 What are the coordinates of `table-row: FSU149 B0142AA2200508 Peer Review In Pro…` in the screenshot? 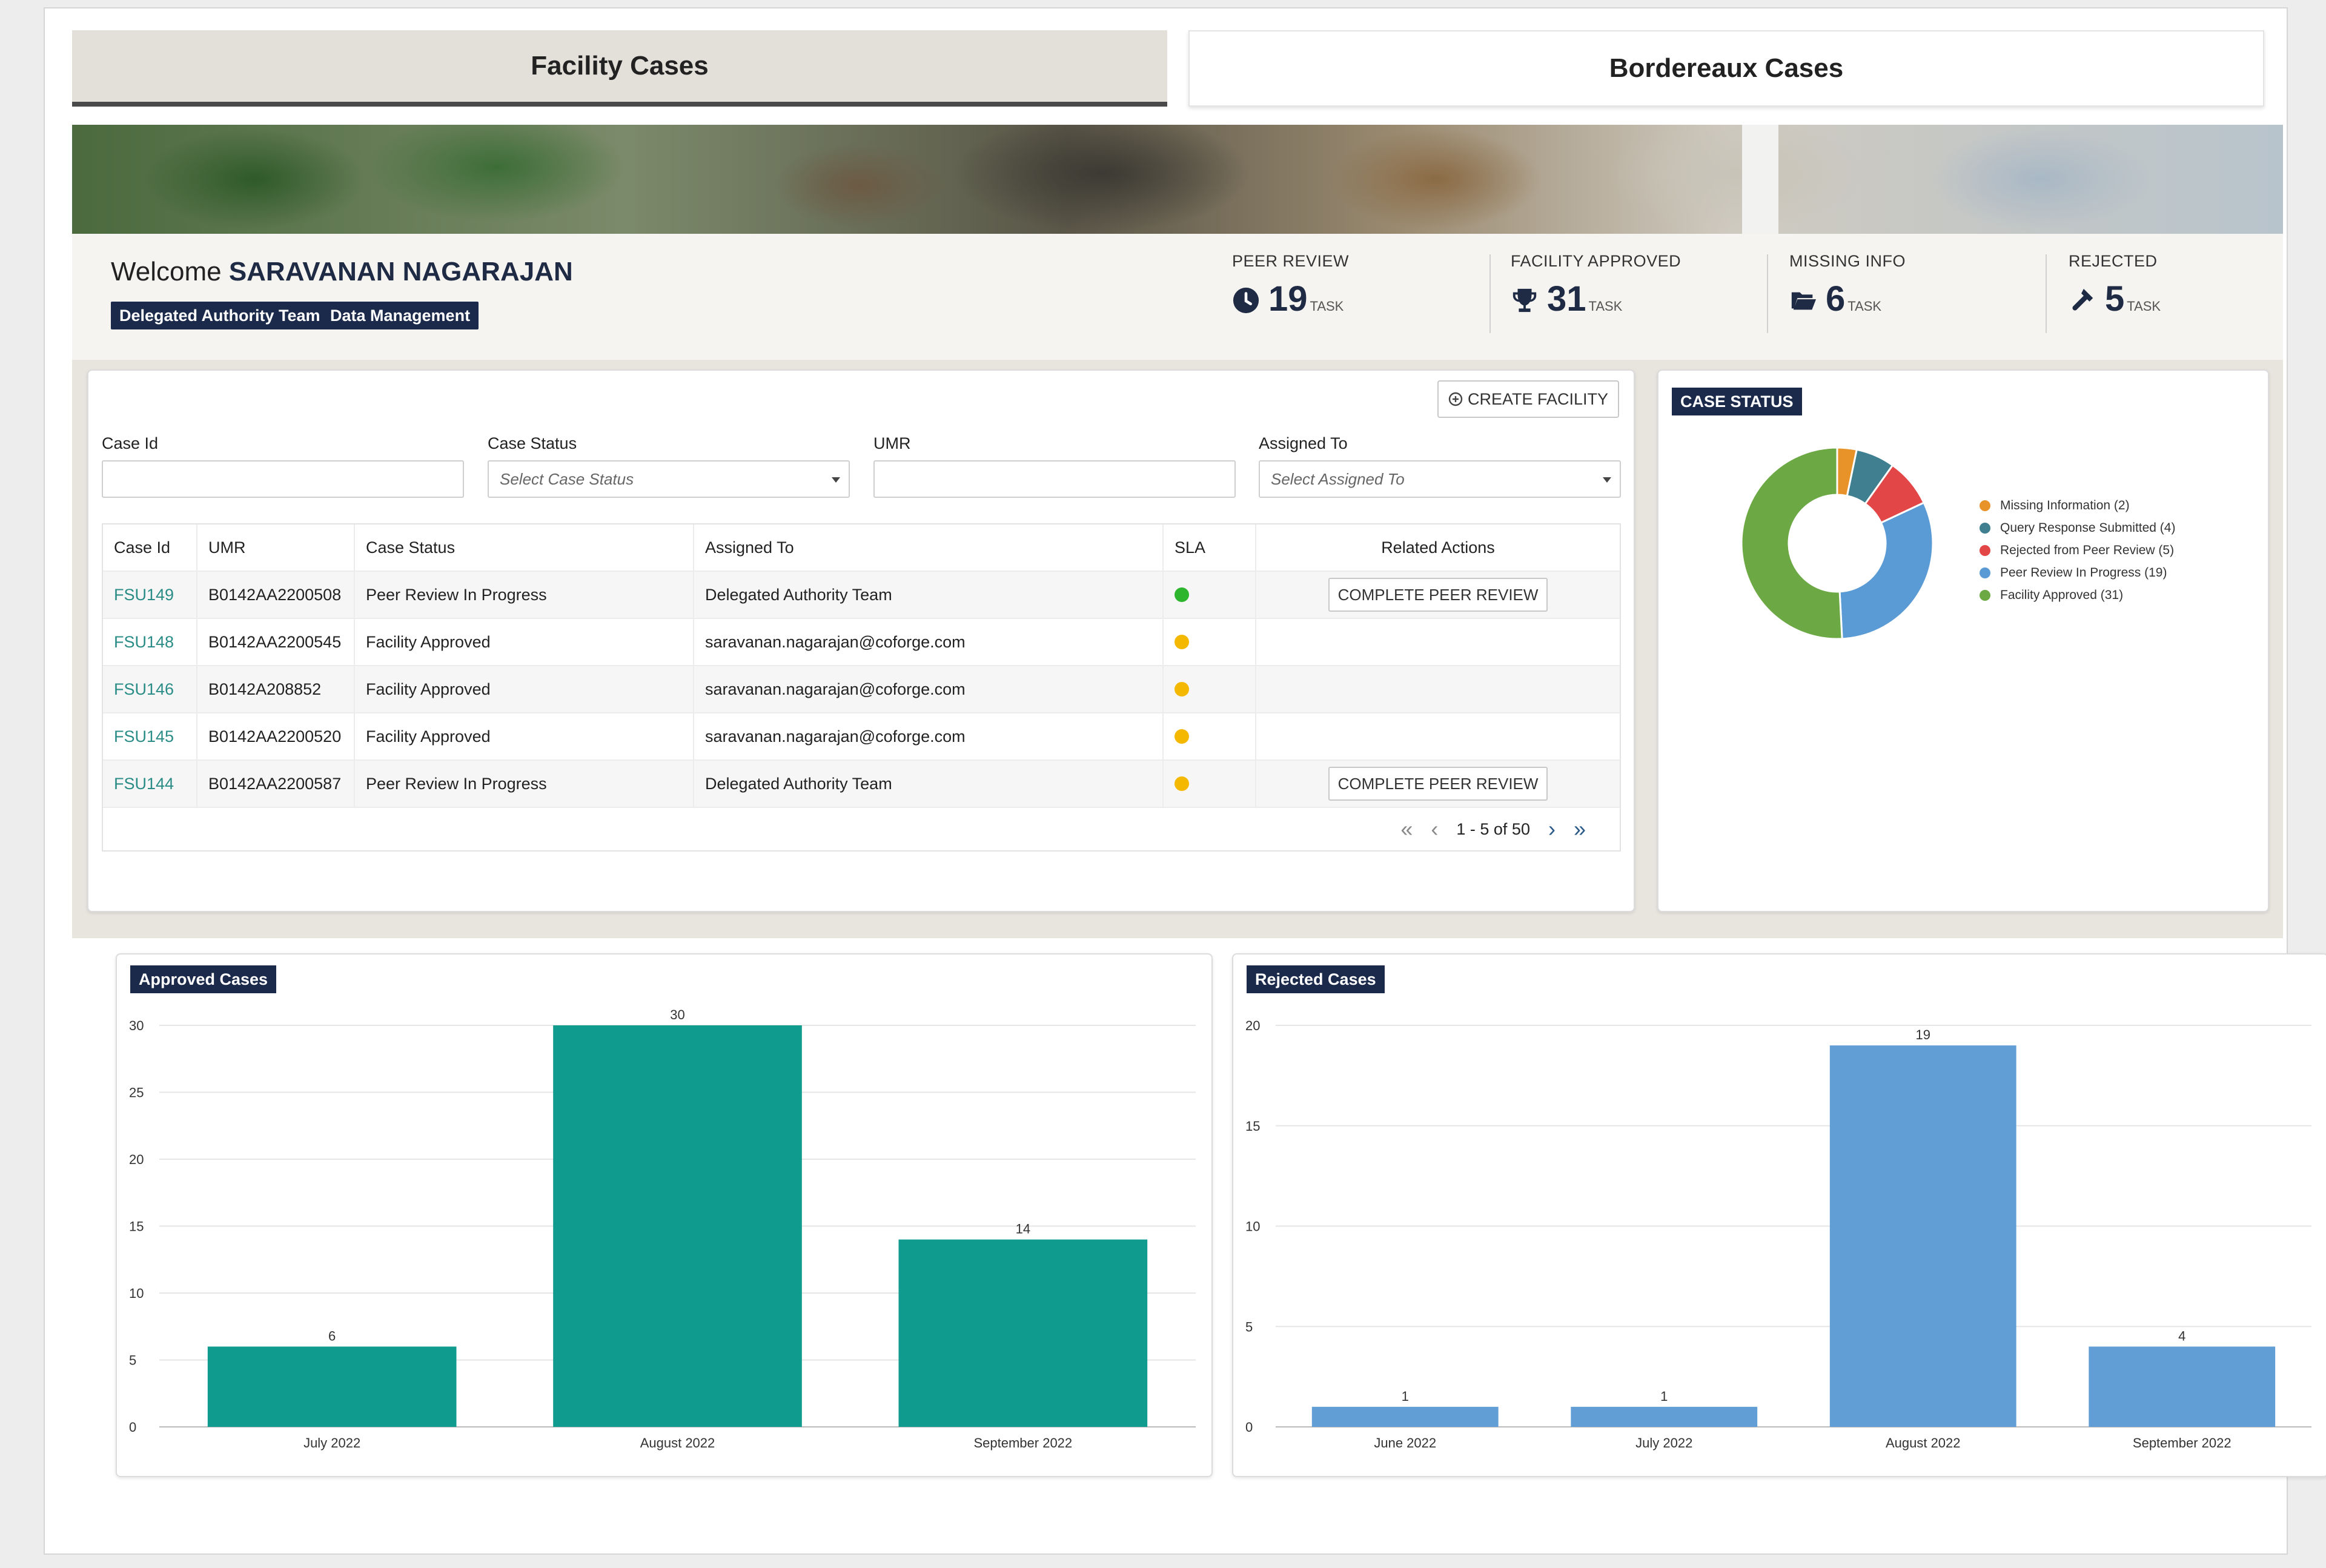 It's located at (861, 595).